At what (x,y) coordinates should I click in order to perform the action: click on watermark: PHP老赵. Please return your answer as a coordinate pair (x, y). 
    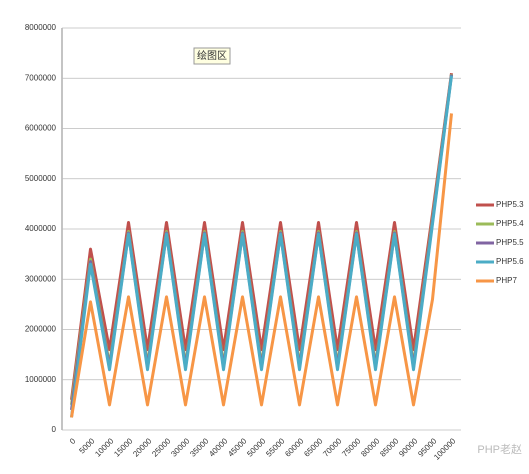
    Looking at the image, I should click on (499, 449).